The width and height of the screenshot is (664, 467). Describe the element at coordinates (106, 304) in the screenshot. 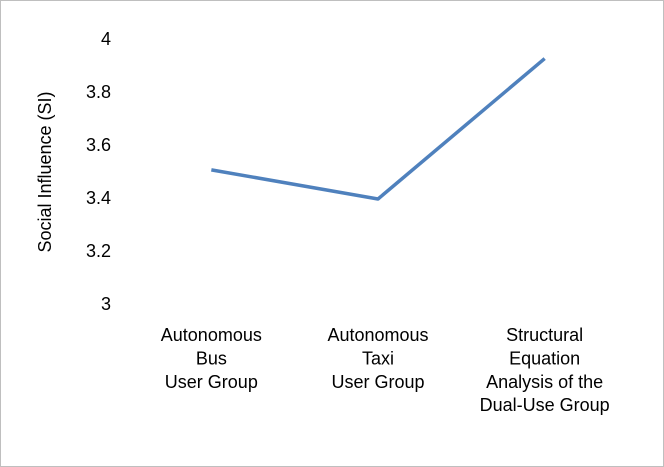

I see `y-tick-label: 3` at that location.